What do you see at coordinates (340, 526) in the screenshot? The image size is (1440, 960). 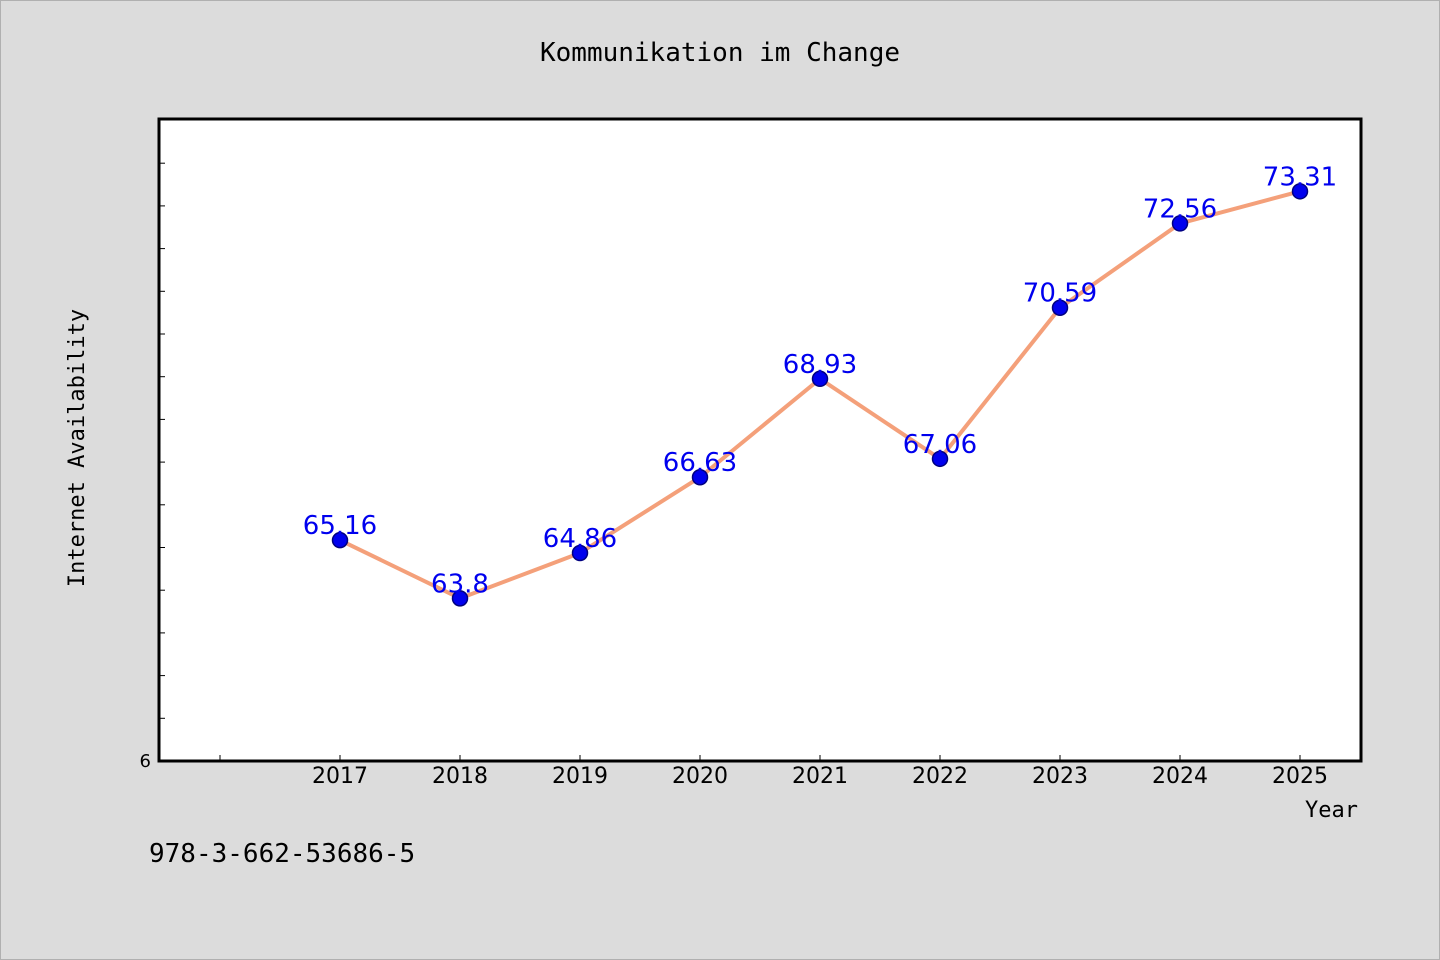 I see `data-label: 65.16` at bounding box center [340, 526].